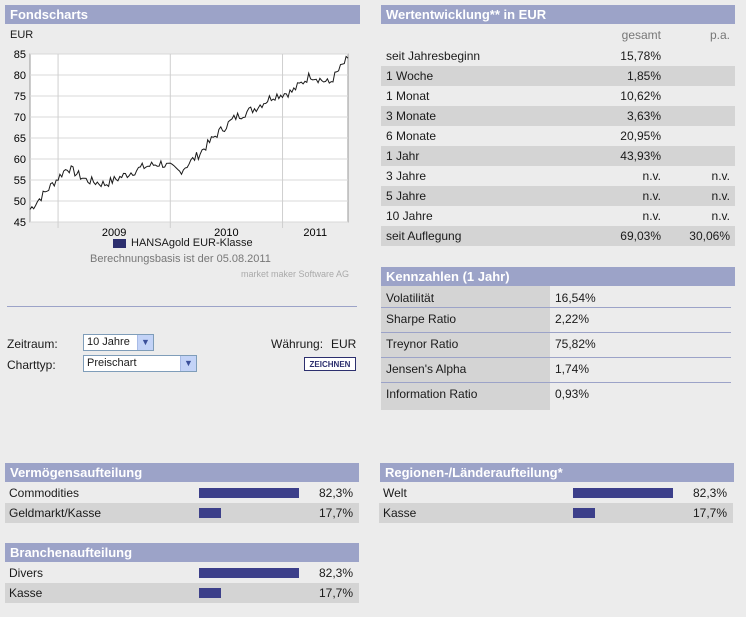  I want to click on performance-gesamt: 10,62%, so click(640, 96).